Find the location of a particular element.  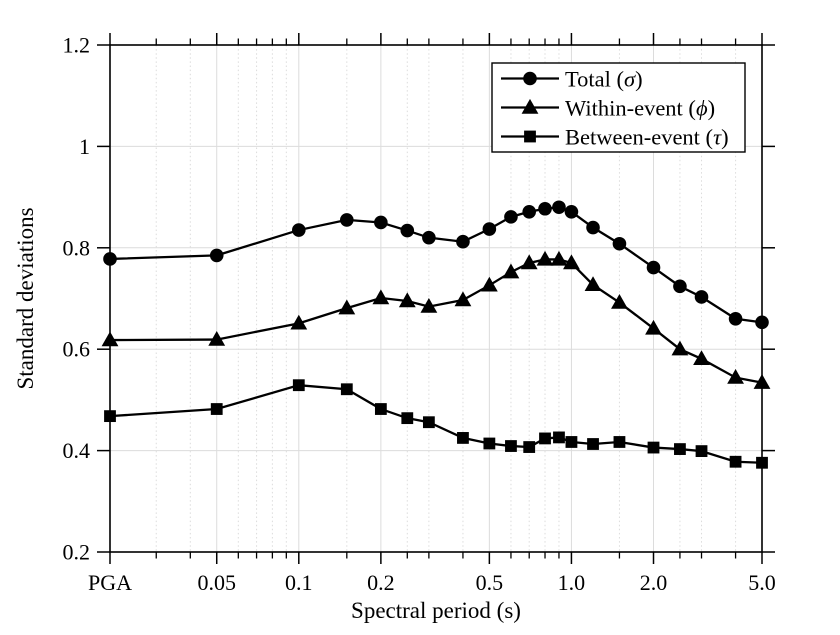

x-tick-label: 2.0 is located at coordinates (654, 582).